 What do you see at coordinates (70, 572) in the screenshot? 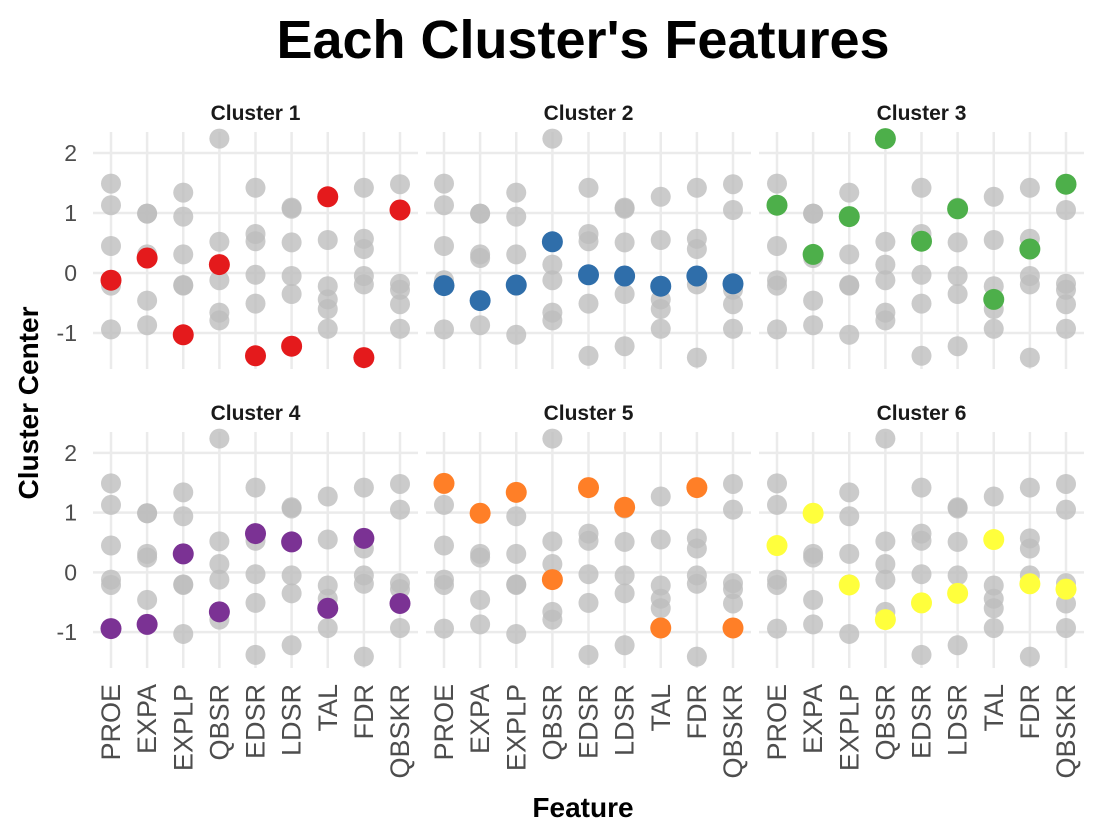
I see `y-tick-label: 0` at bounding box center [70, 572].